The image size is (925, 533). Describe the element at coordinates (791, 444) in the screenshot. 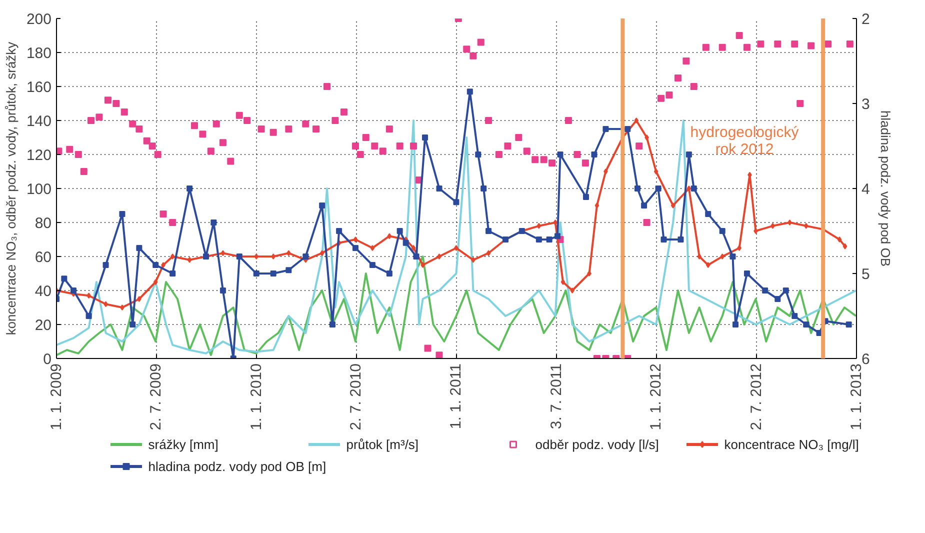

I see `legend-label: koncentrace NO₃ [mg/l]` at that location.